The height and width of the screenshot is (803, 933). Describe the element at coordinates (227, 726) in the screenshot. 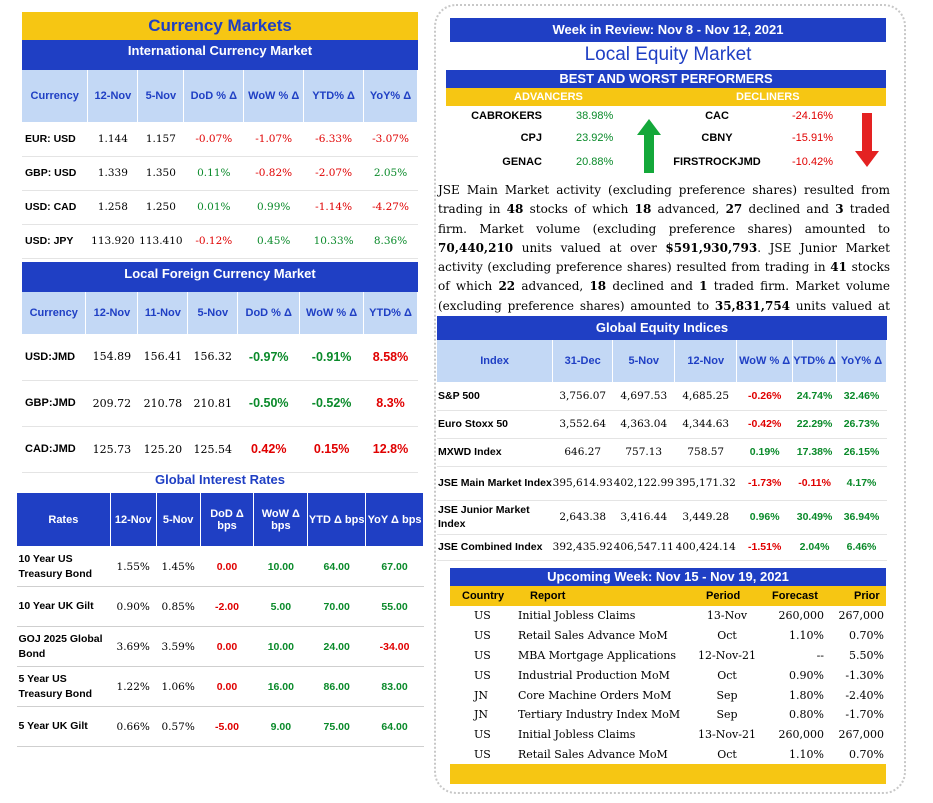

I see `bps-dod: -5.00` at that location.